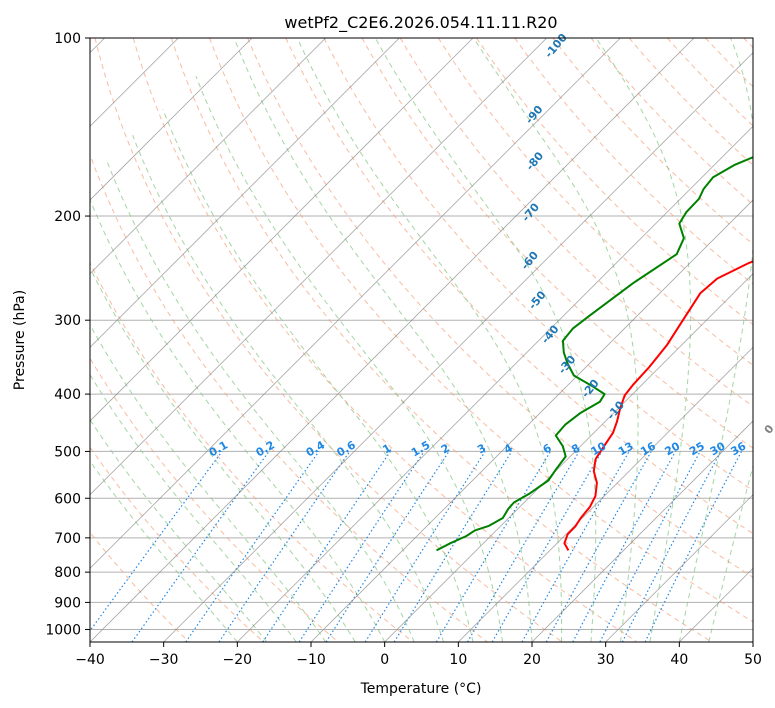 The width and height of the screenshot is (775, 708). What do you see at coordinates (606, 660) in the screenshot?
I see `x-tick-label: 30` at bounding box center [606, 660].